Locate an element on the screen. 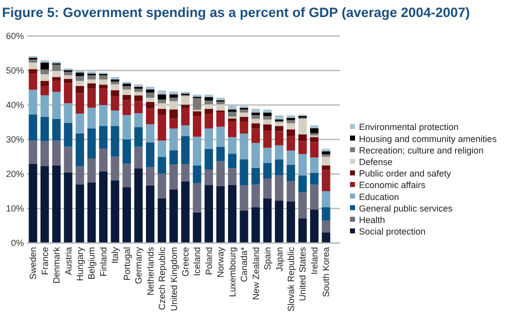 The width and height of the screenshot is (507, 320). x-tick-label: South Korea is located at coordinates (326, 272).